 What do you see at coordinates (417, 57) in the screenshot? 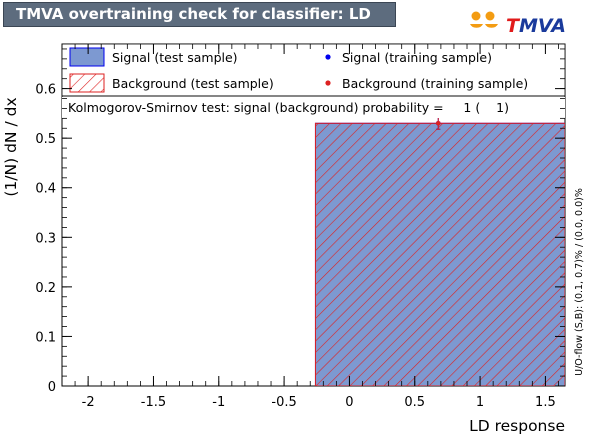
I see `legend-label-signal-train: Signal (training sample)` at bounding box center [417, 57].